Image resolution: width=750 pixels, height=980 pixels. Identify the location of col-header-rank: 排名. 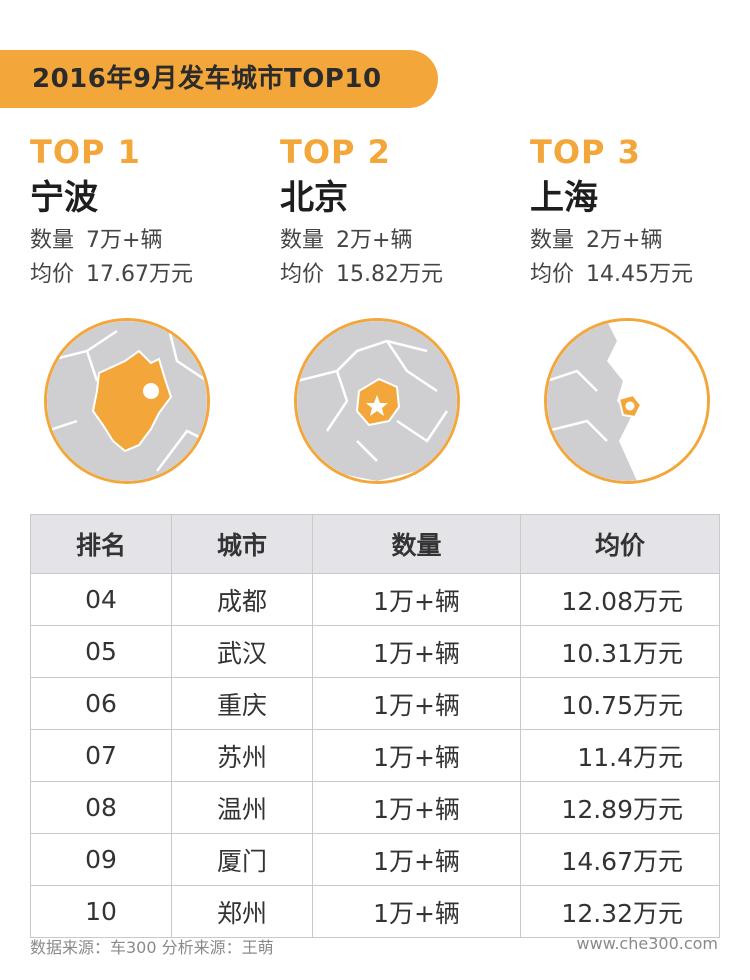
(101, 544).